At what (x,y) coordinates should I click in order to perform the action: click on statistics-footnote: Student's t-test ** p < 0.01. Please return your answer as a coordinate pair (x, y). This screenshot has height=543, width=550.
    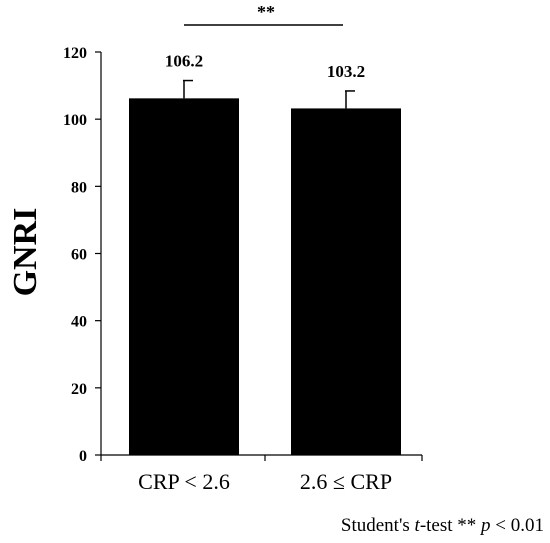
    Looking at the image, I should click on (442, 525).